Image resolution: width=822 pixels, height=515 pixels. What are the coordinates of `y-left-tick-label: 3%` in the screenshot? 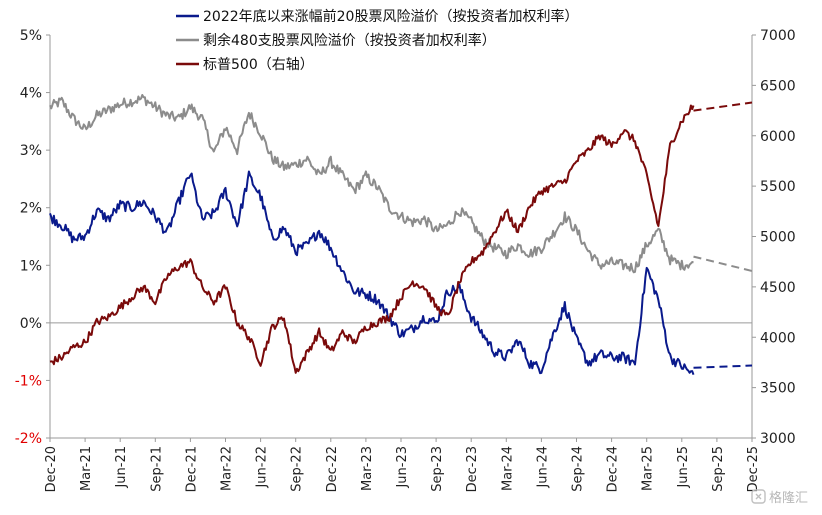 It's located at (31, 151).